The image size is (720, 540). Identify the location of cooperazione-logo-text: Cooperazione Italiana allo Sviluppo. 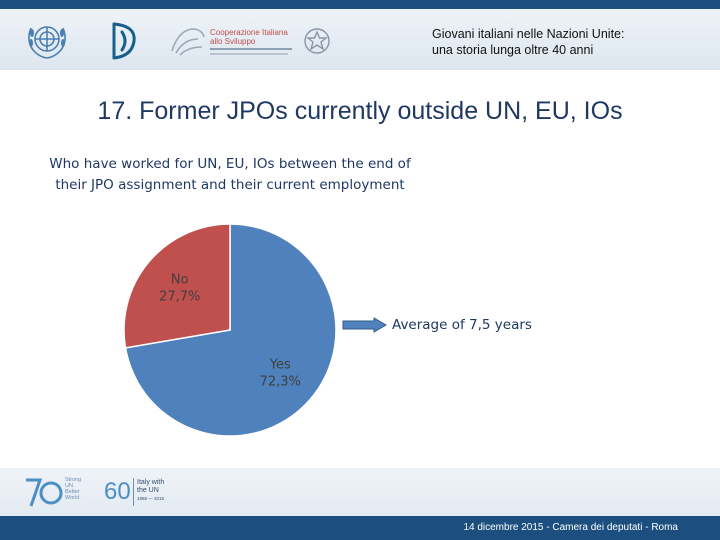
(251, 41).